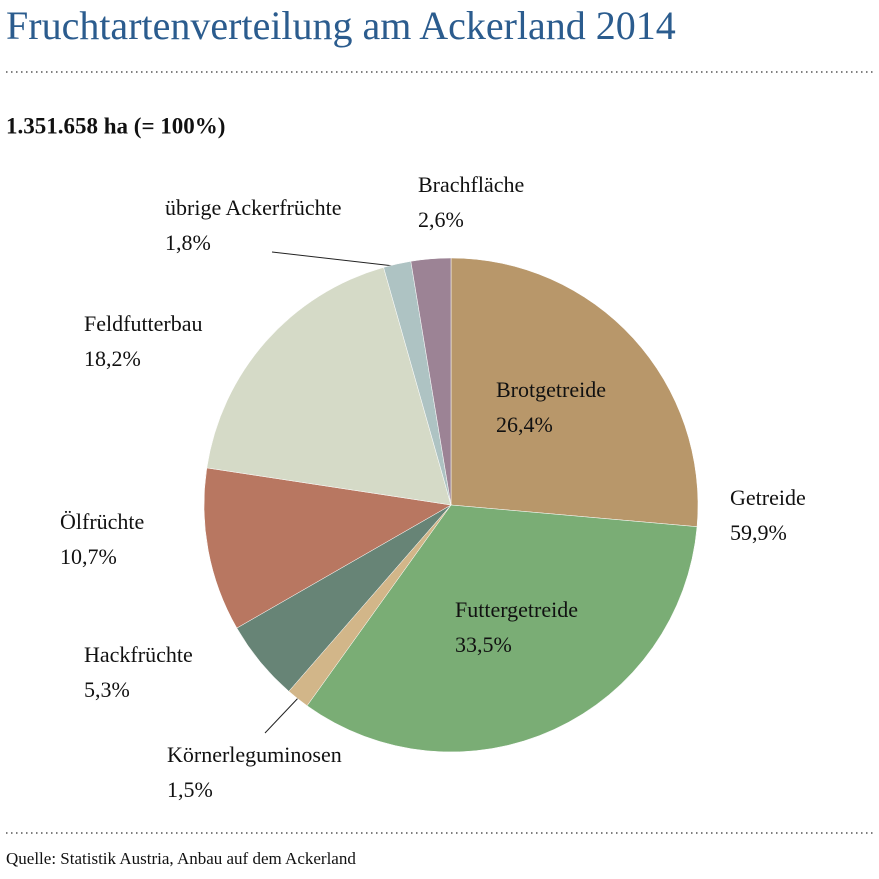 The width and height of the screenshot is (879, 879). I want to click on slice-label: Hackfrüchte, so click(138, 654).